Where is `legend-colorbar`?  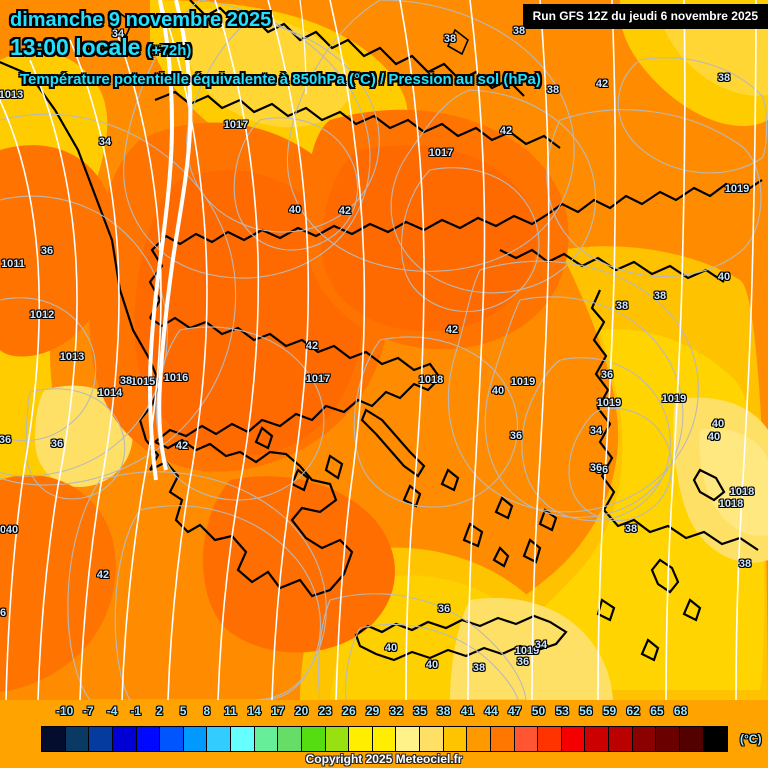
legend-colorbar is located at coordinates (384, 739).